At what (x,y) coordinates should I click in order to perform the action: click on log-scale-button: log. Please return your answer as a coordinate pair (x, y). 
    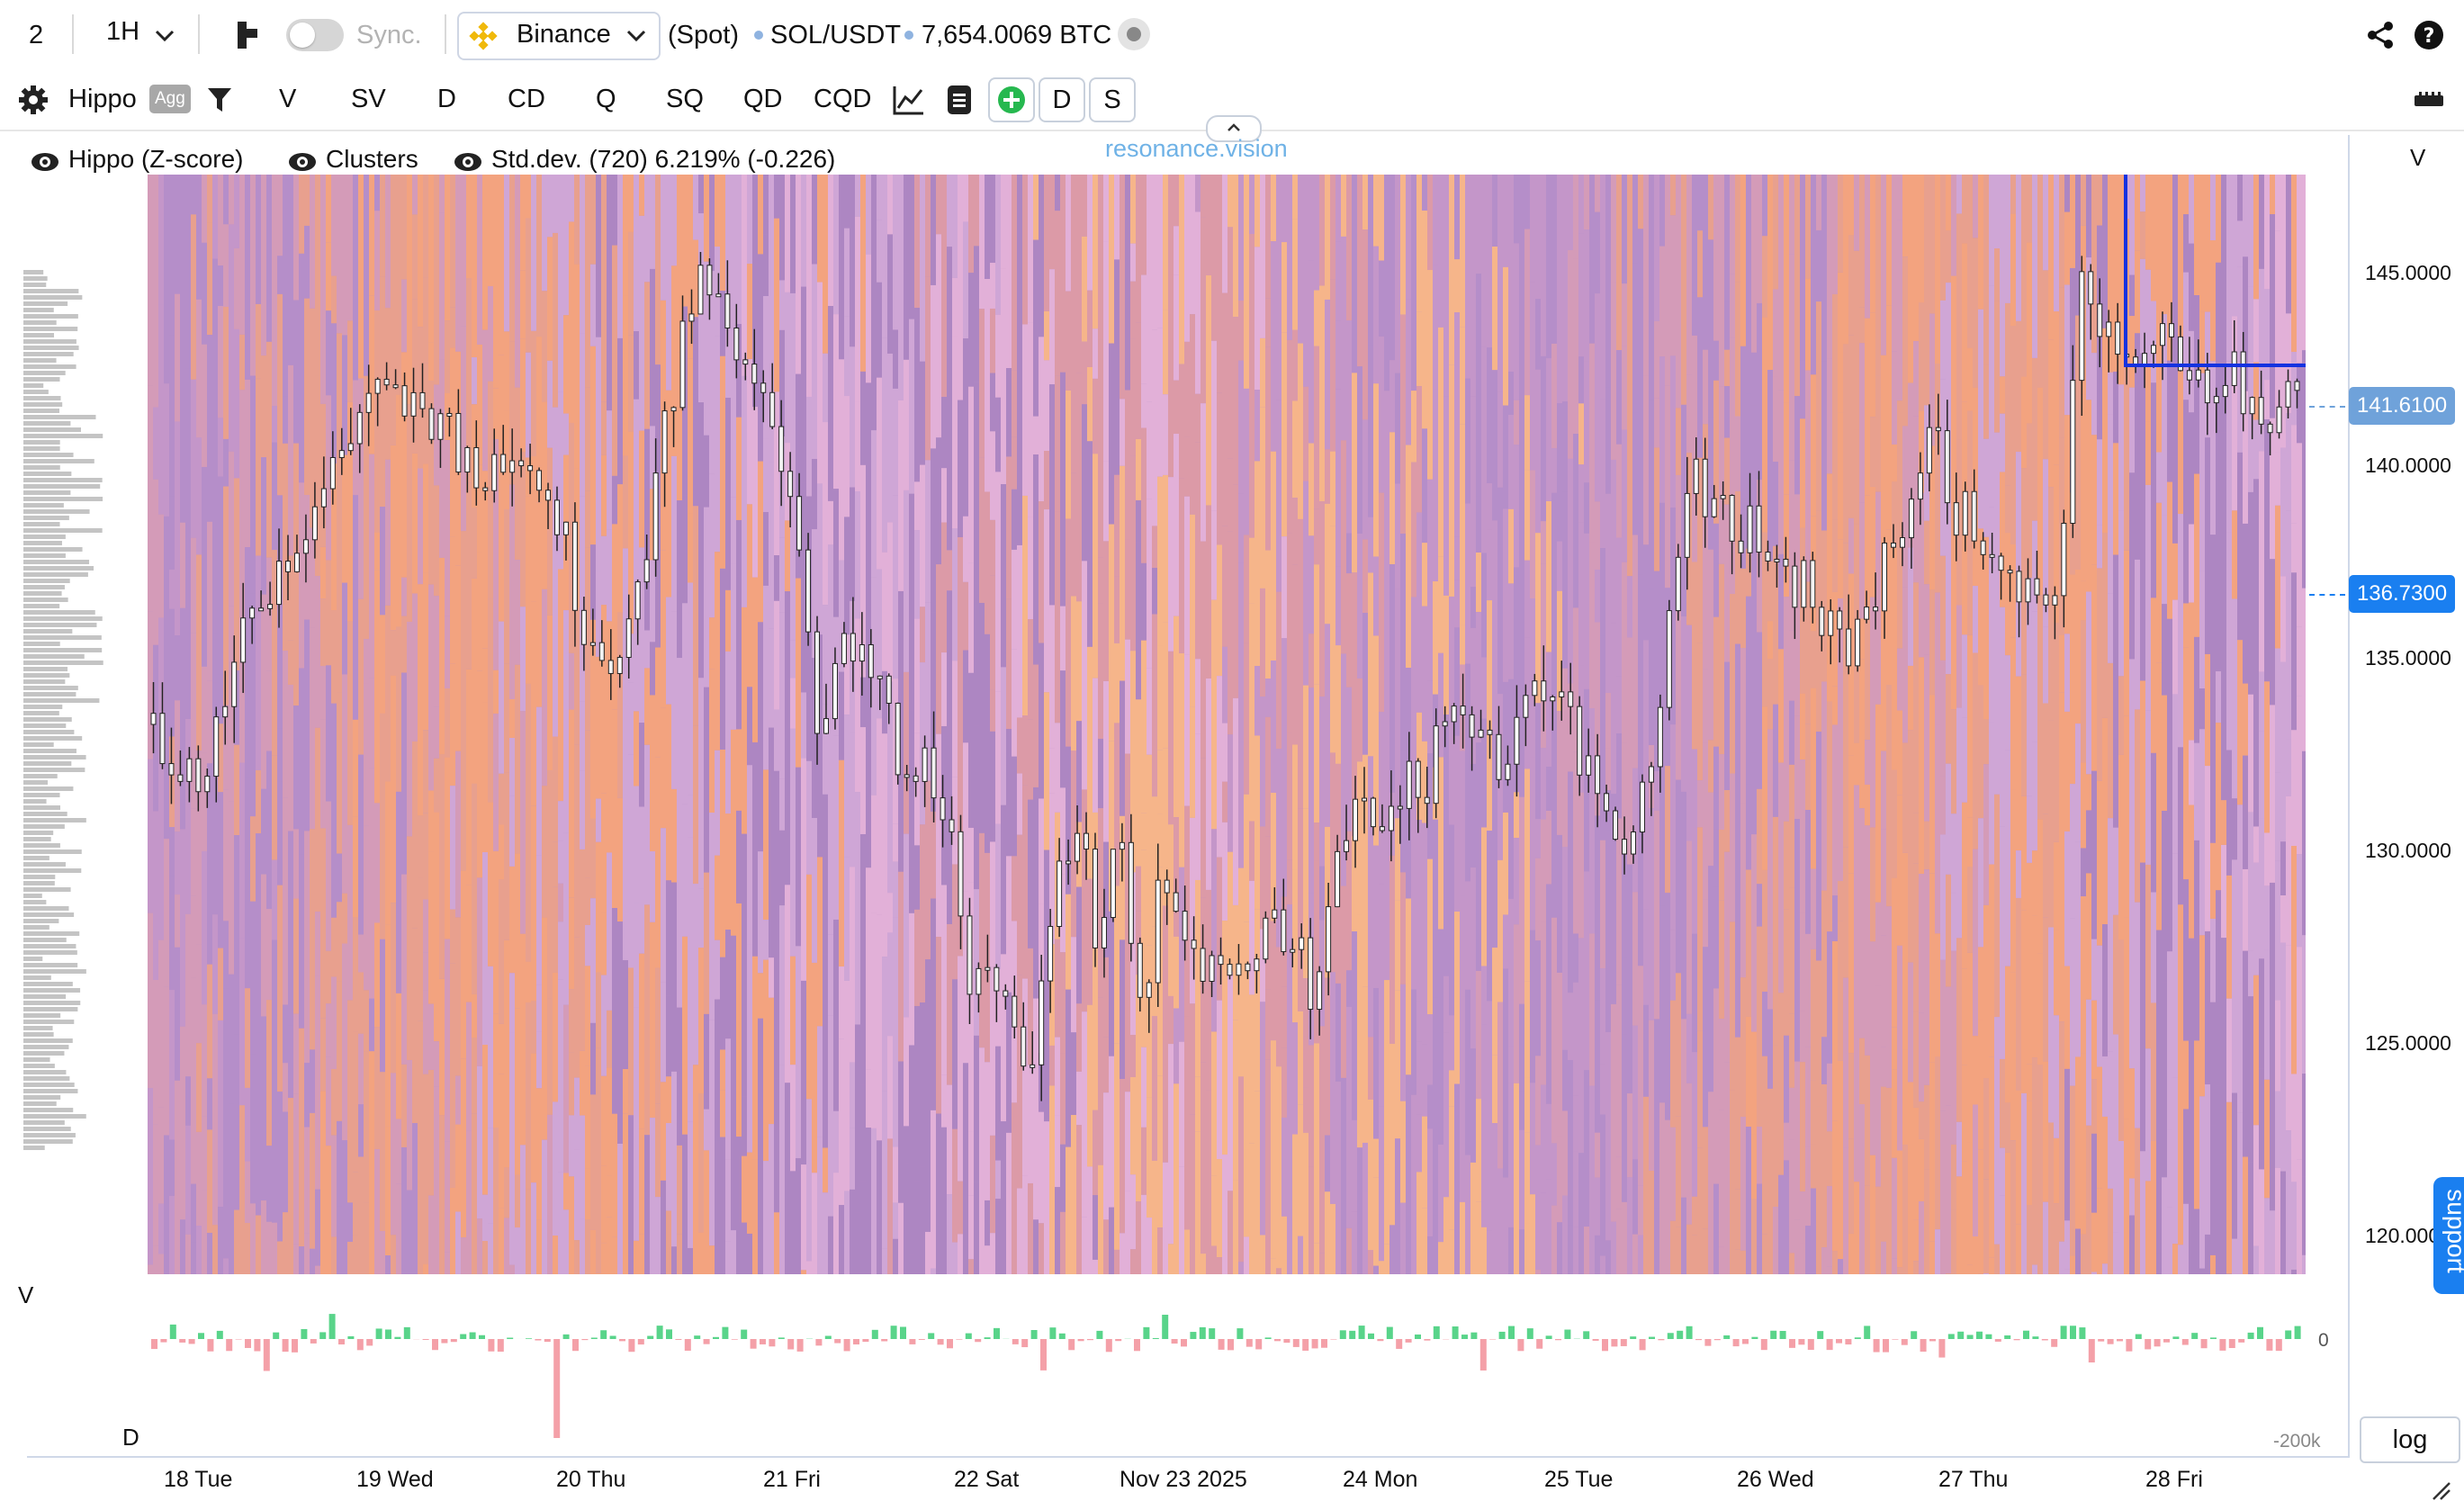
    Looking at the image, I should click on (2410, 1439).